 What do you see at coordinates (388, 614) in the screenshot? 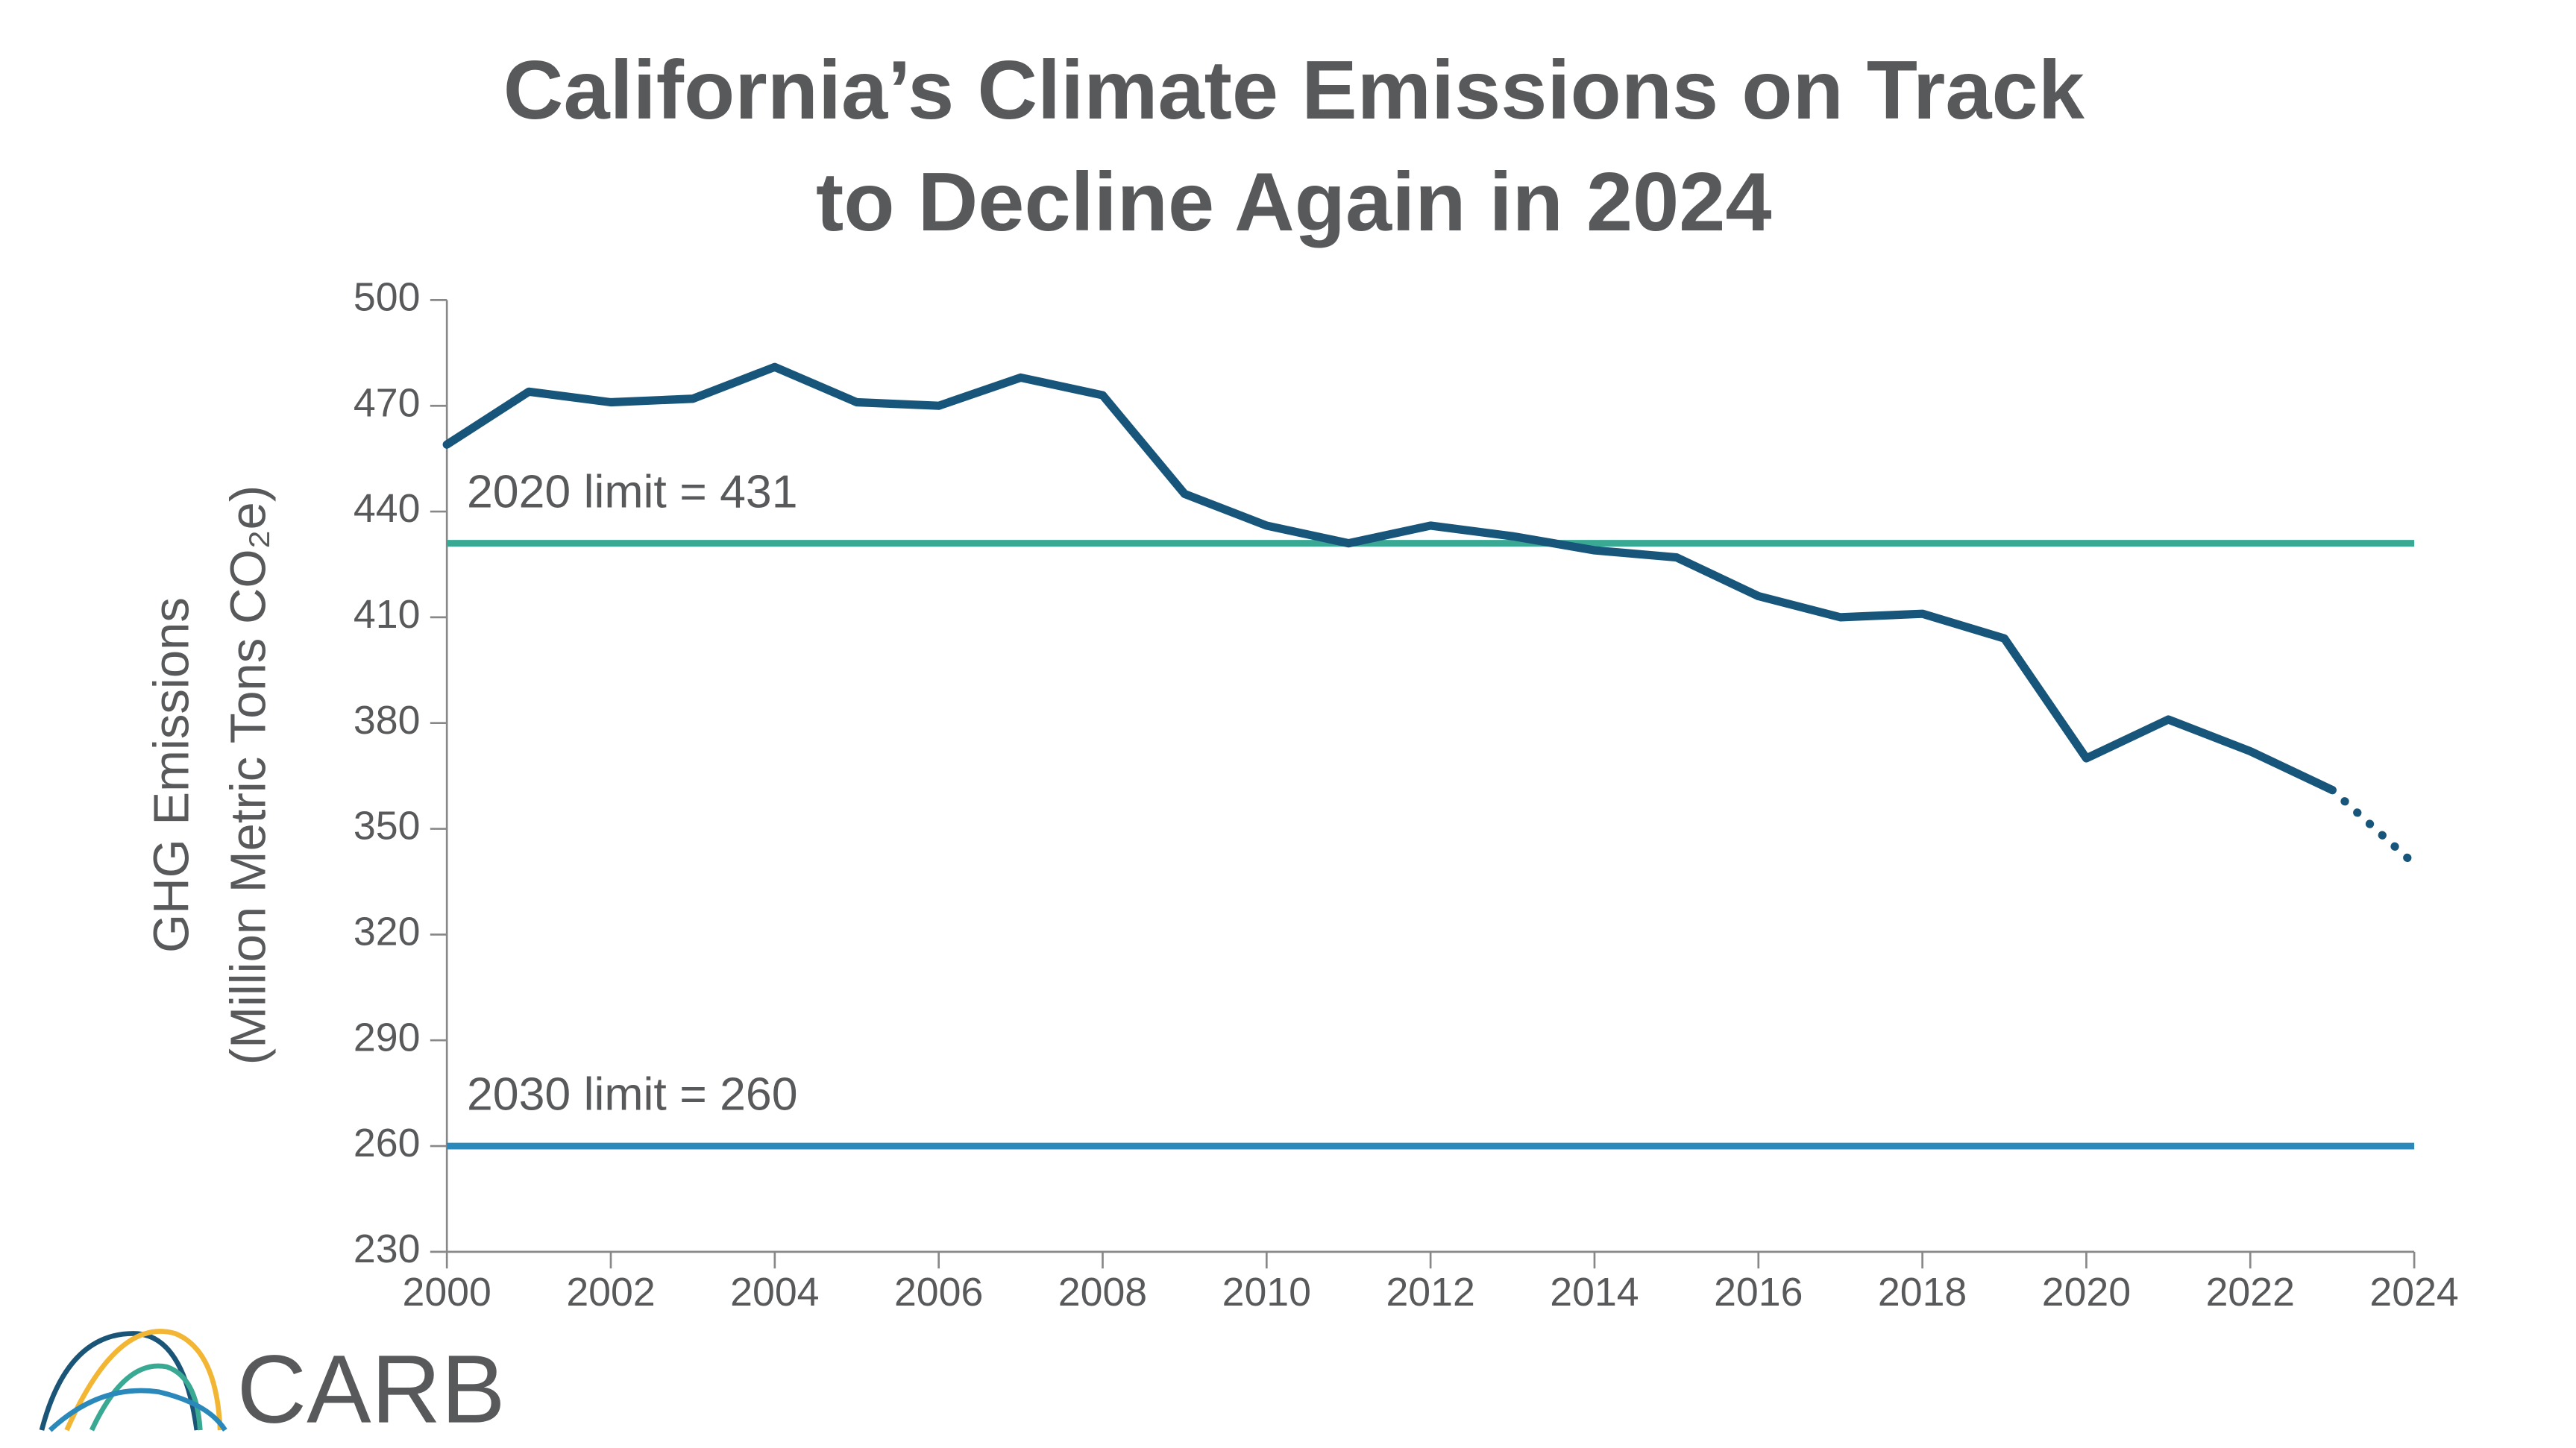
I see `y-tick-label: 410` at bounding box center [388, 614].